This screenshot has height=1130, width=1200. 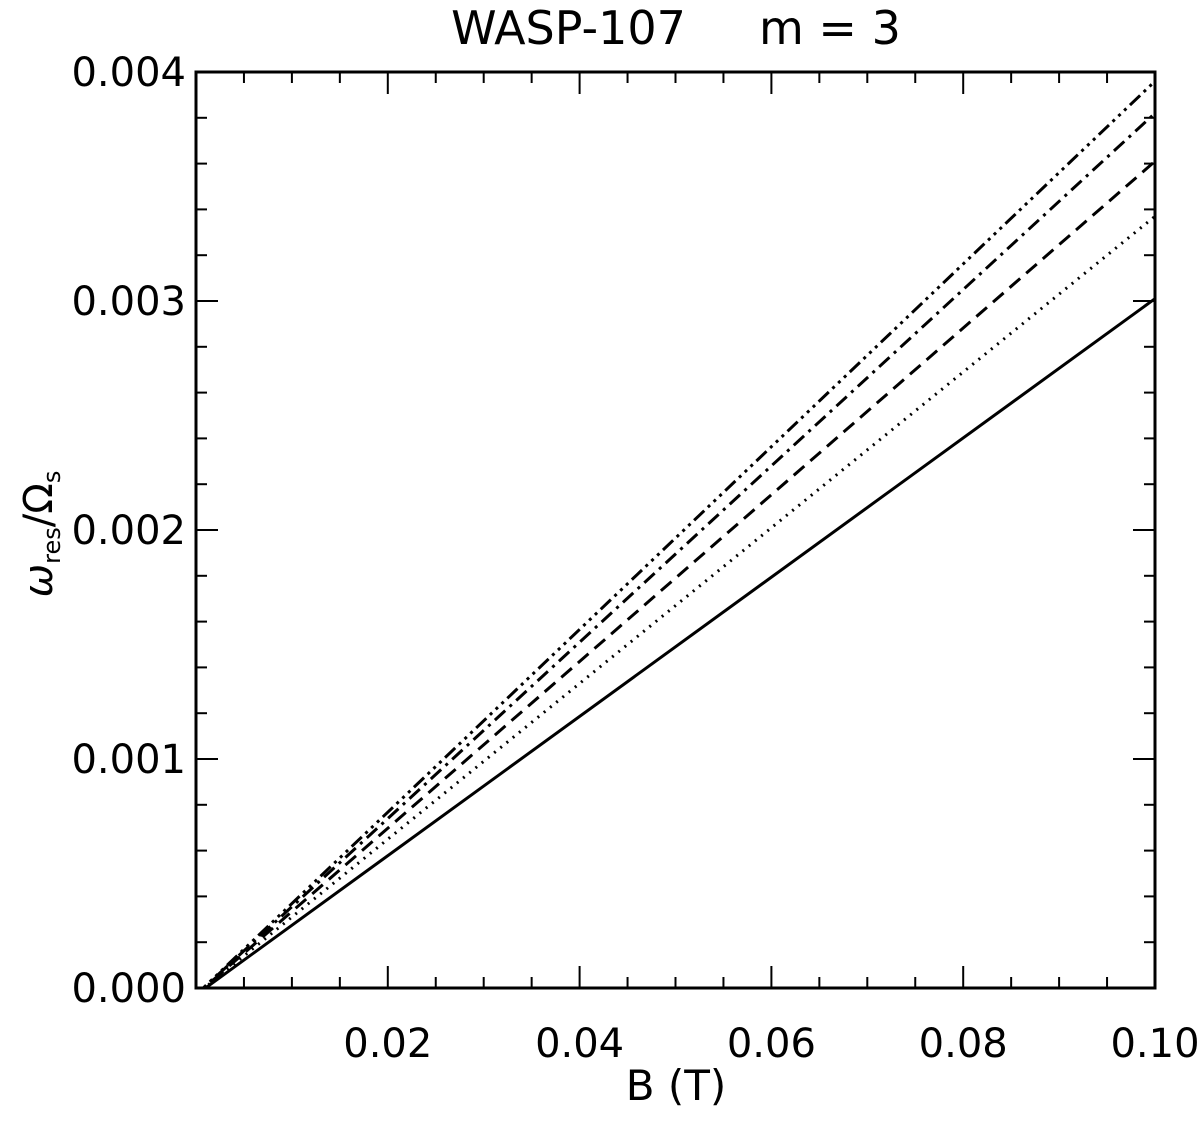 What do you see at coordinates (39, 581) in the screenshot?
I see `y-label-omega: ω` at bounding box center [39, 581].